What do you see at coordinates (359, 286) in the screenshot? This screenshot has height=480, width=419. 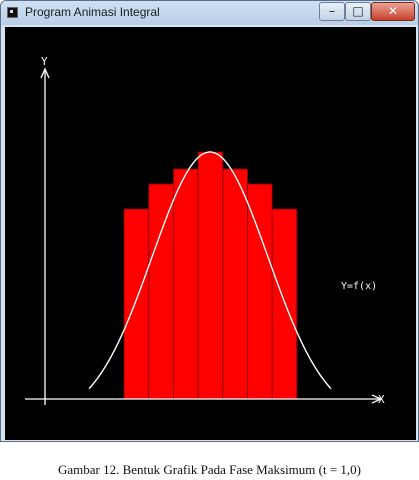 I see `curve-label: Y=f(x)` at bounding box center [359, 286].